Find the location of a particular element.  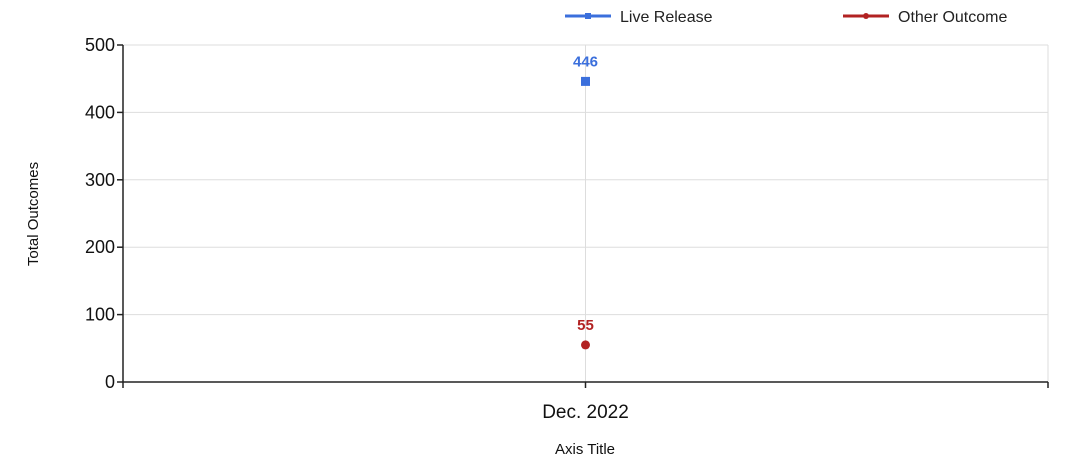

legend-label: Live Release is located at coordinates (666, 17).